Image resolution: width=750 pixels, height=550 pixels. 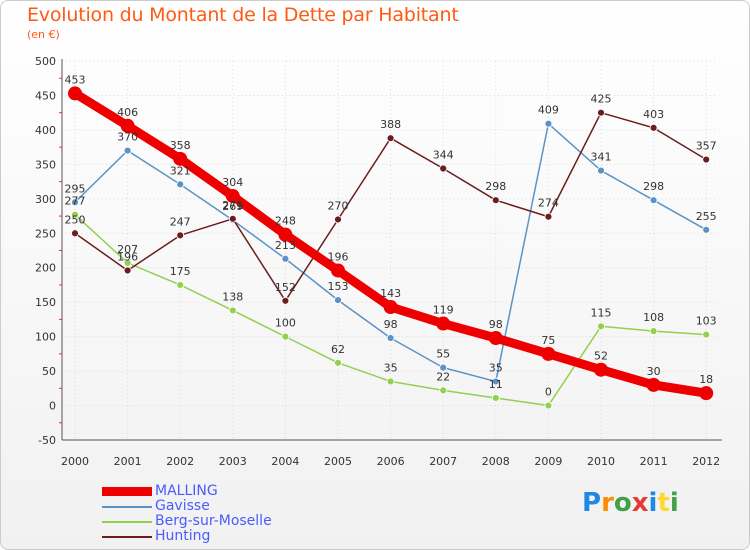 I want to click on data-label-gavisse: 370, so click(x=127, y=137).